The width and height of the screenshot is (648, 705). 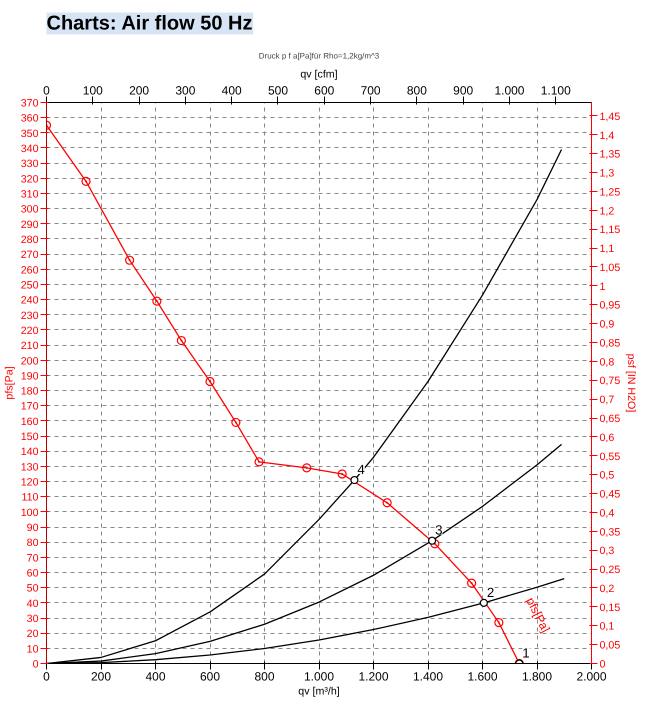 I want to click on x2-tick-label: 800, so click(x=417, y=91).